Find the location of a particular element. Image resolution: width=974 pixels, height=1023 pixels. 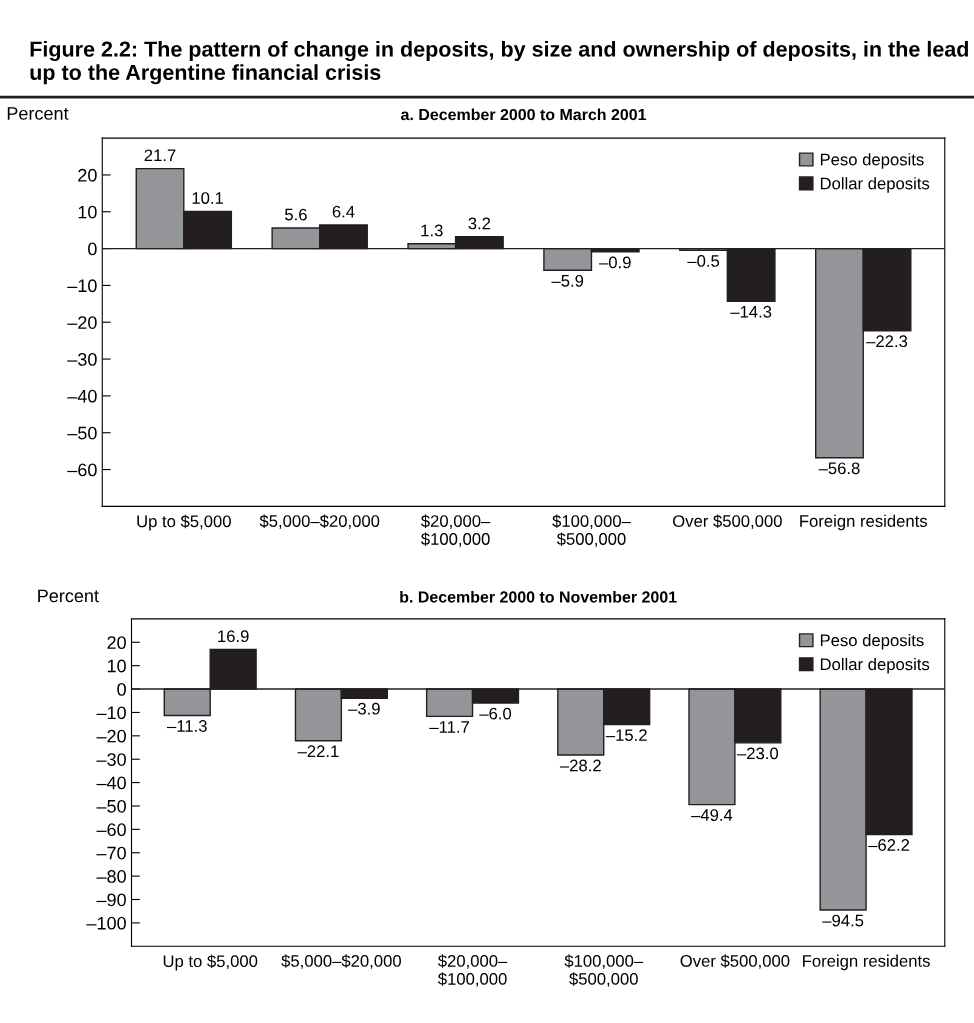

y-tick-label: –80 is located at coordinates (111, 876).